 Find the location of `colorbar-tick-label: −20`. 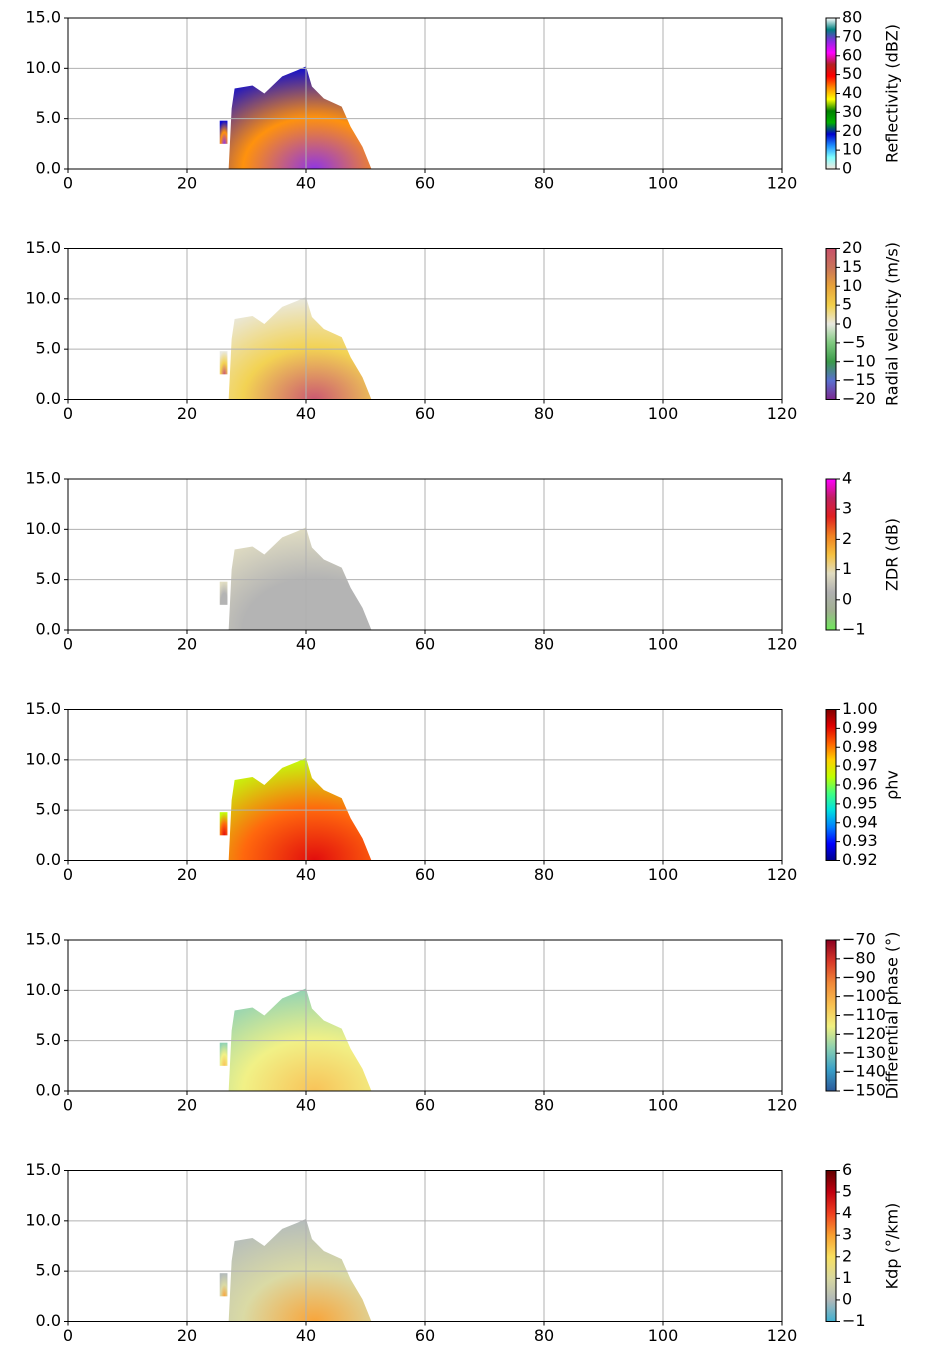

colorbar-tick-label: −20 is located at coordinates (859, 398).